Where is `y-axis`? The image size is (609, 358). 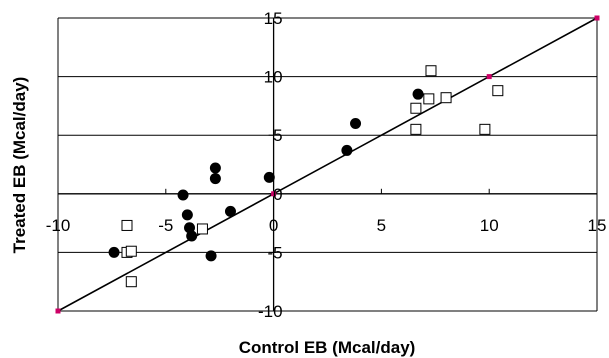 y-axis is located at coordinates (271, 164).